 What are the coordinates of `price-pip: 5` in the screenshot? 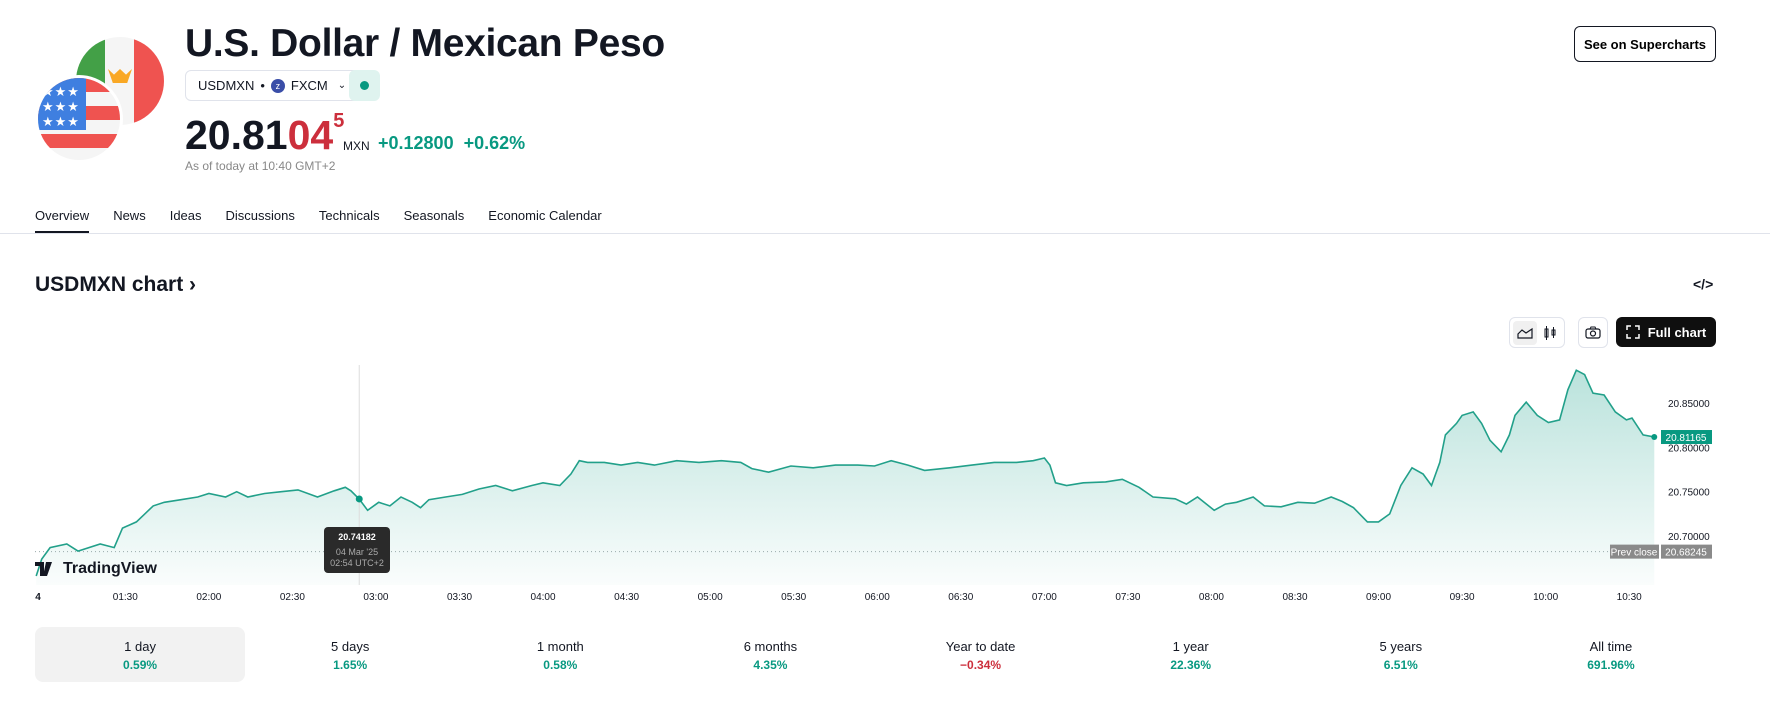 It's located at (339, 121).